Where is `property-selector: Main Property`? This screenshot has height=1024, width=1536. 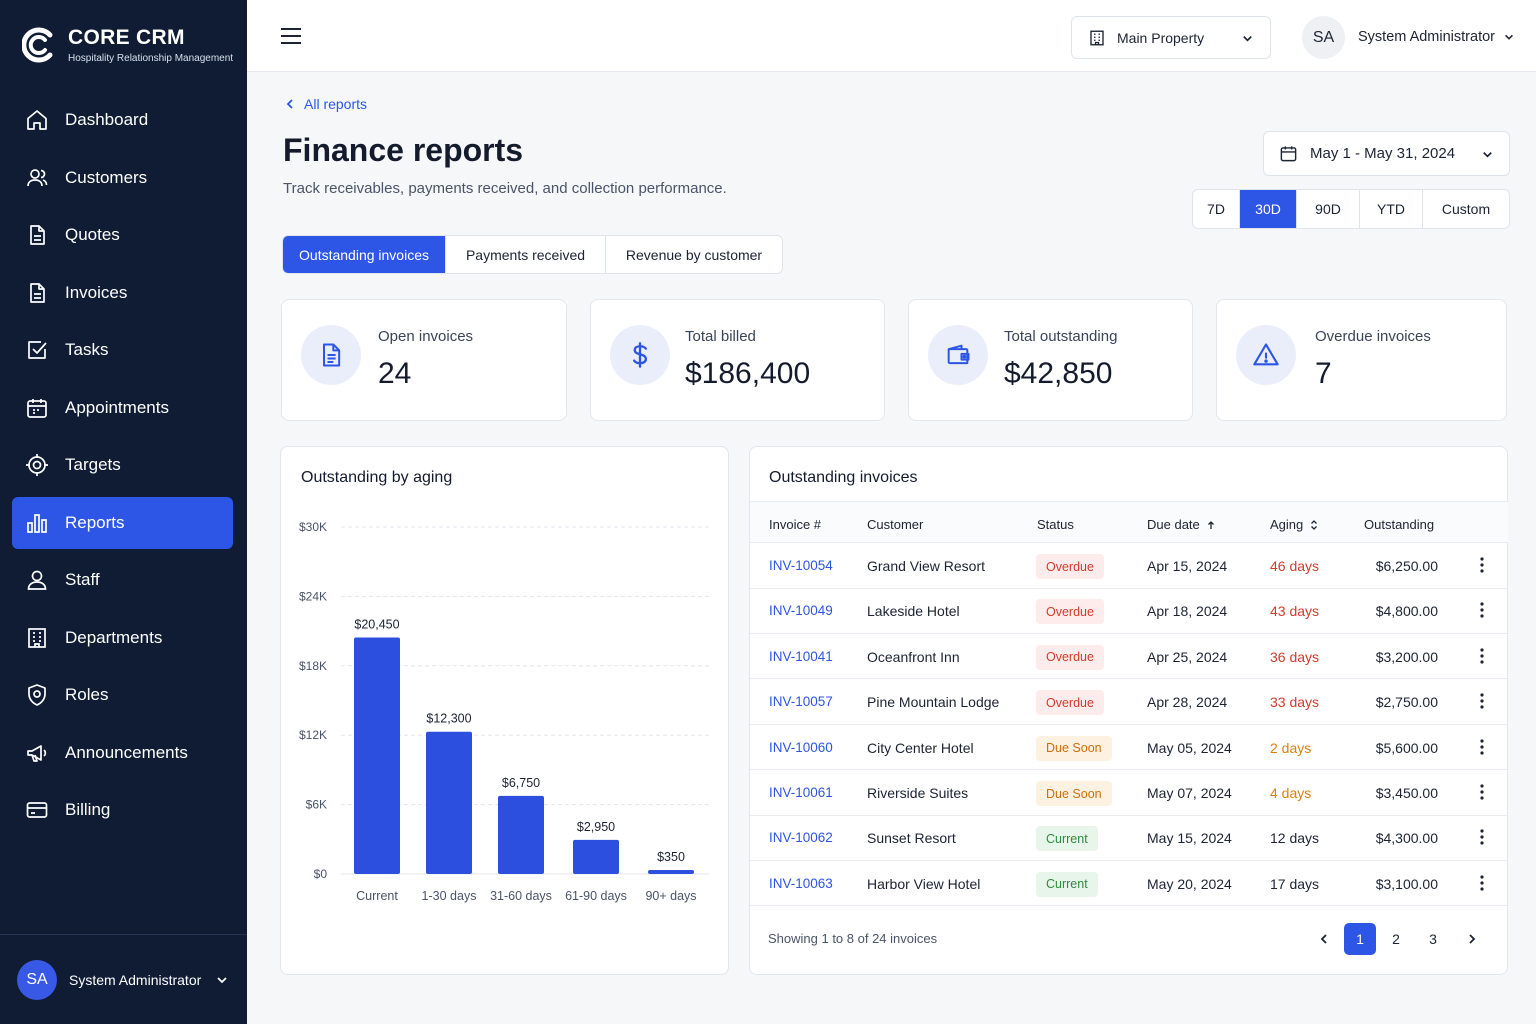 property-selector: Main Property is located at coordinates (1171, 37).